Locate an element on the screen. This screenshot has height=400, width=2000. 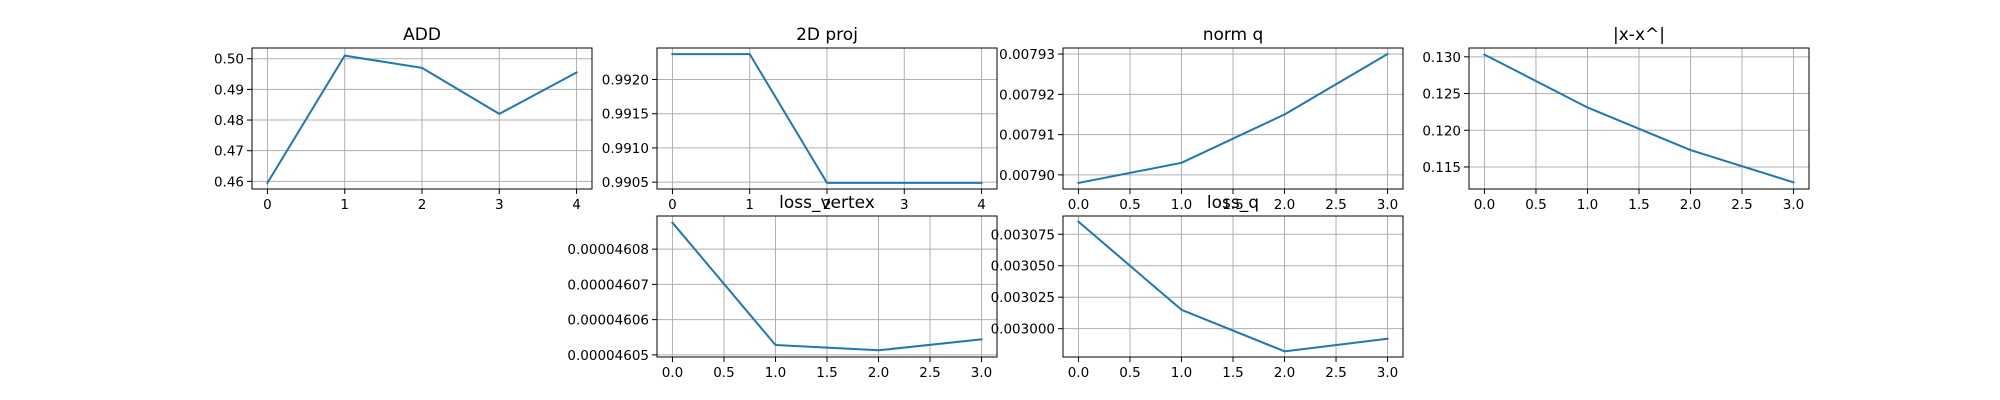
y-tick-label: 0.003050 is located at coordinates (1023, 267).